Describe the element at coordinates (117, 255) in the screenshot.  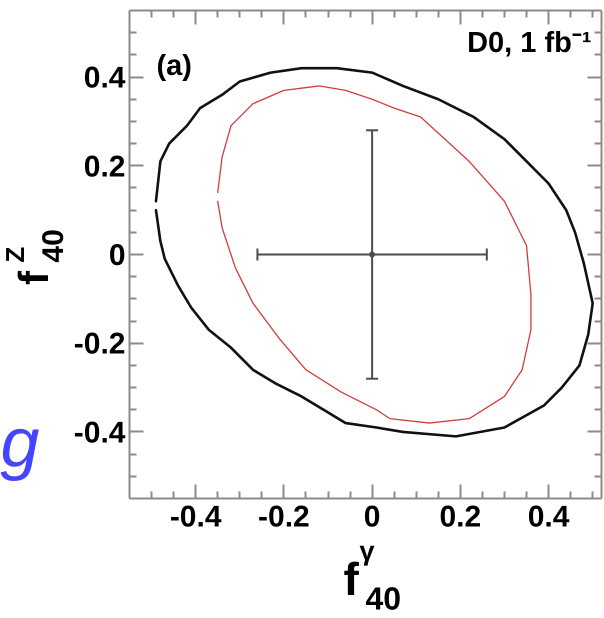
I see `y-tick-label: 0` at that location.